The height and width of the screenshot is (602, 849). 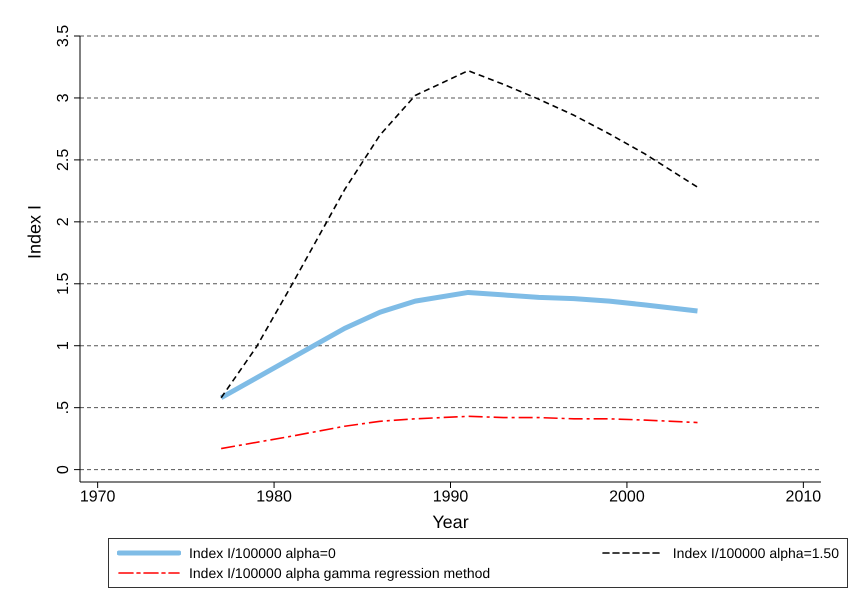 I want to click on y-tick-label: 1.5, so click(x=63, y=283).